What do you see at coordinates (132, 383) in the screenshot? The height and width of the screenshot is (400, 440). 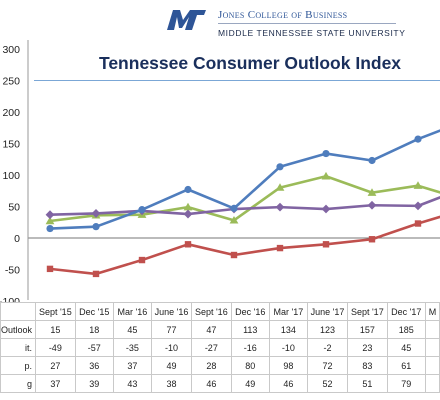 I see `table-cell: 43` at bounding box center [132, 383].